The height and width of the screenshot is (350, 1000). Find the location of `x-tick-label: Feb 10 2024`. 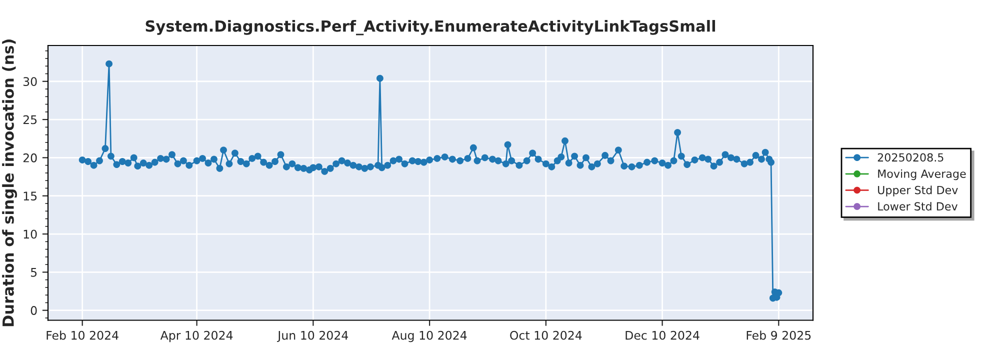

x-tick-label: Feb 10 2024 is located at coordinates (82, 335).